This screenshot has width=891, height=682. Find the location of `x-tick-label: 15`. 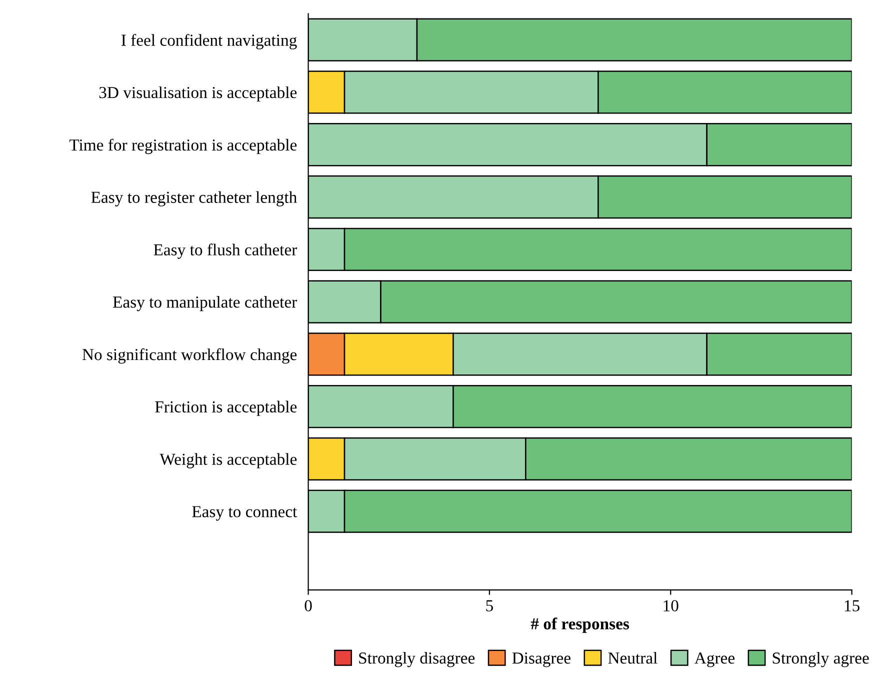

x-tick-label: 15 is located at coordinates (852, 606).